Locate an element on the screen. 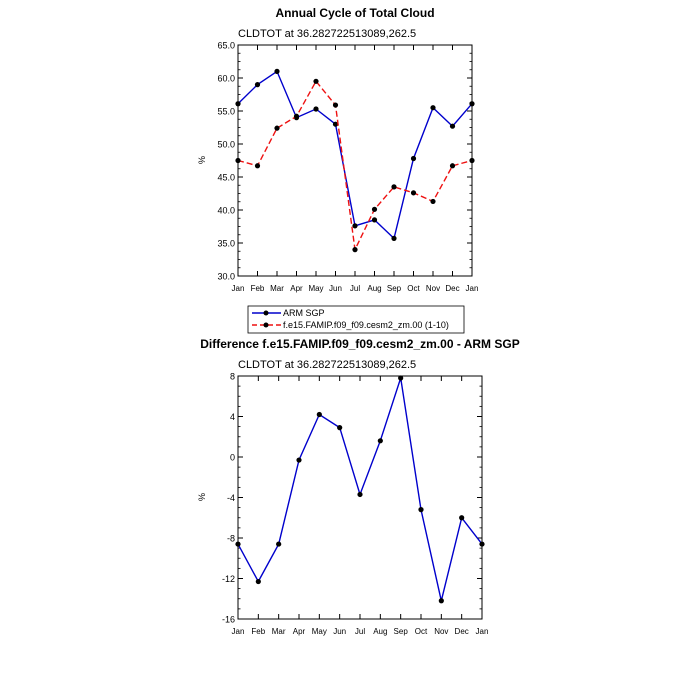 This screenshot has width=675, height=675. y-tick-label: 45.0 is located at coordinates (226, 178).